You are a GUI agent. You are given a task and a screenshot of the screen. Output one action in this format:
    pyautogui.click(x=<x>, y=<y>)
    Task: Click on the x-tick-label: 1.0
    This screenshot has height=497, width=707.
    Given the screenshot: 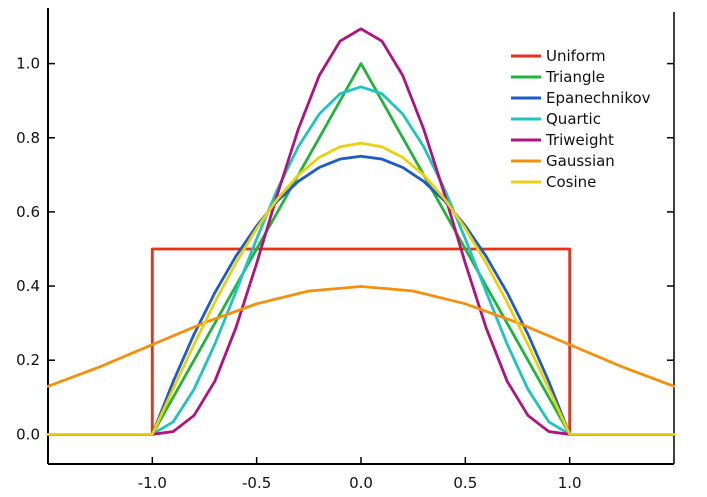 What is the action you would take?
    pyautogui.click(x=570, y=483)
    